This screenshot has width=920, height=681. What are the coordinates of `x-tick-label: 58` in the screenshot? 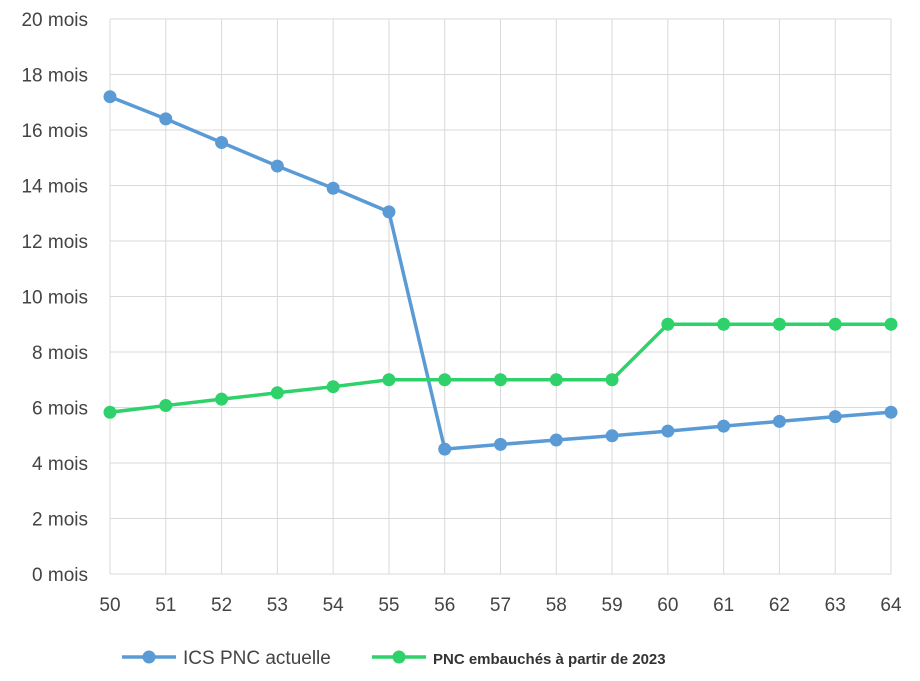 It's located at (556, 605).